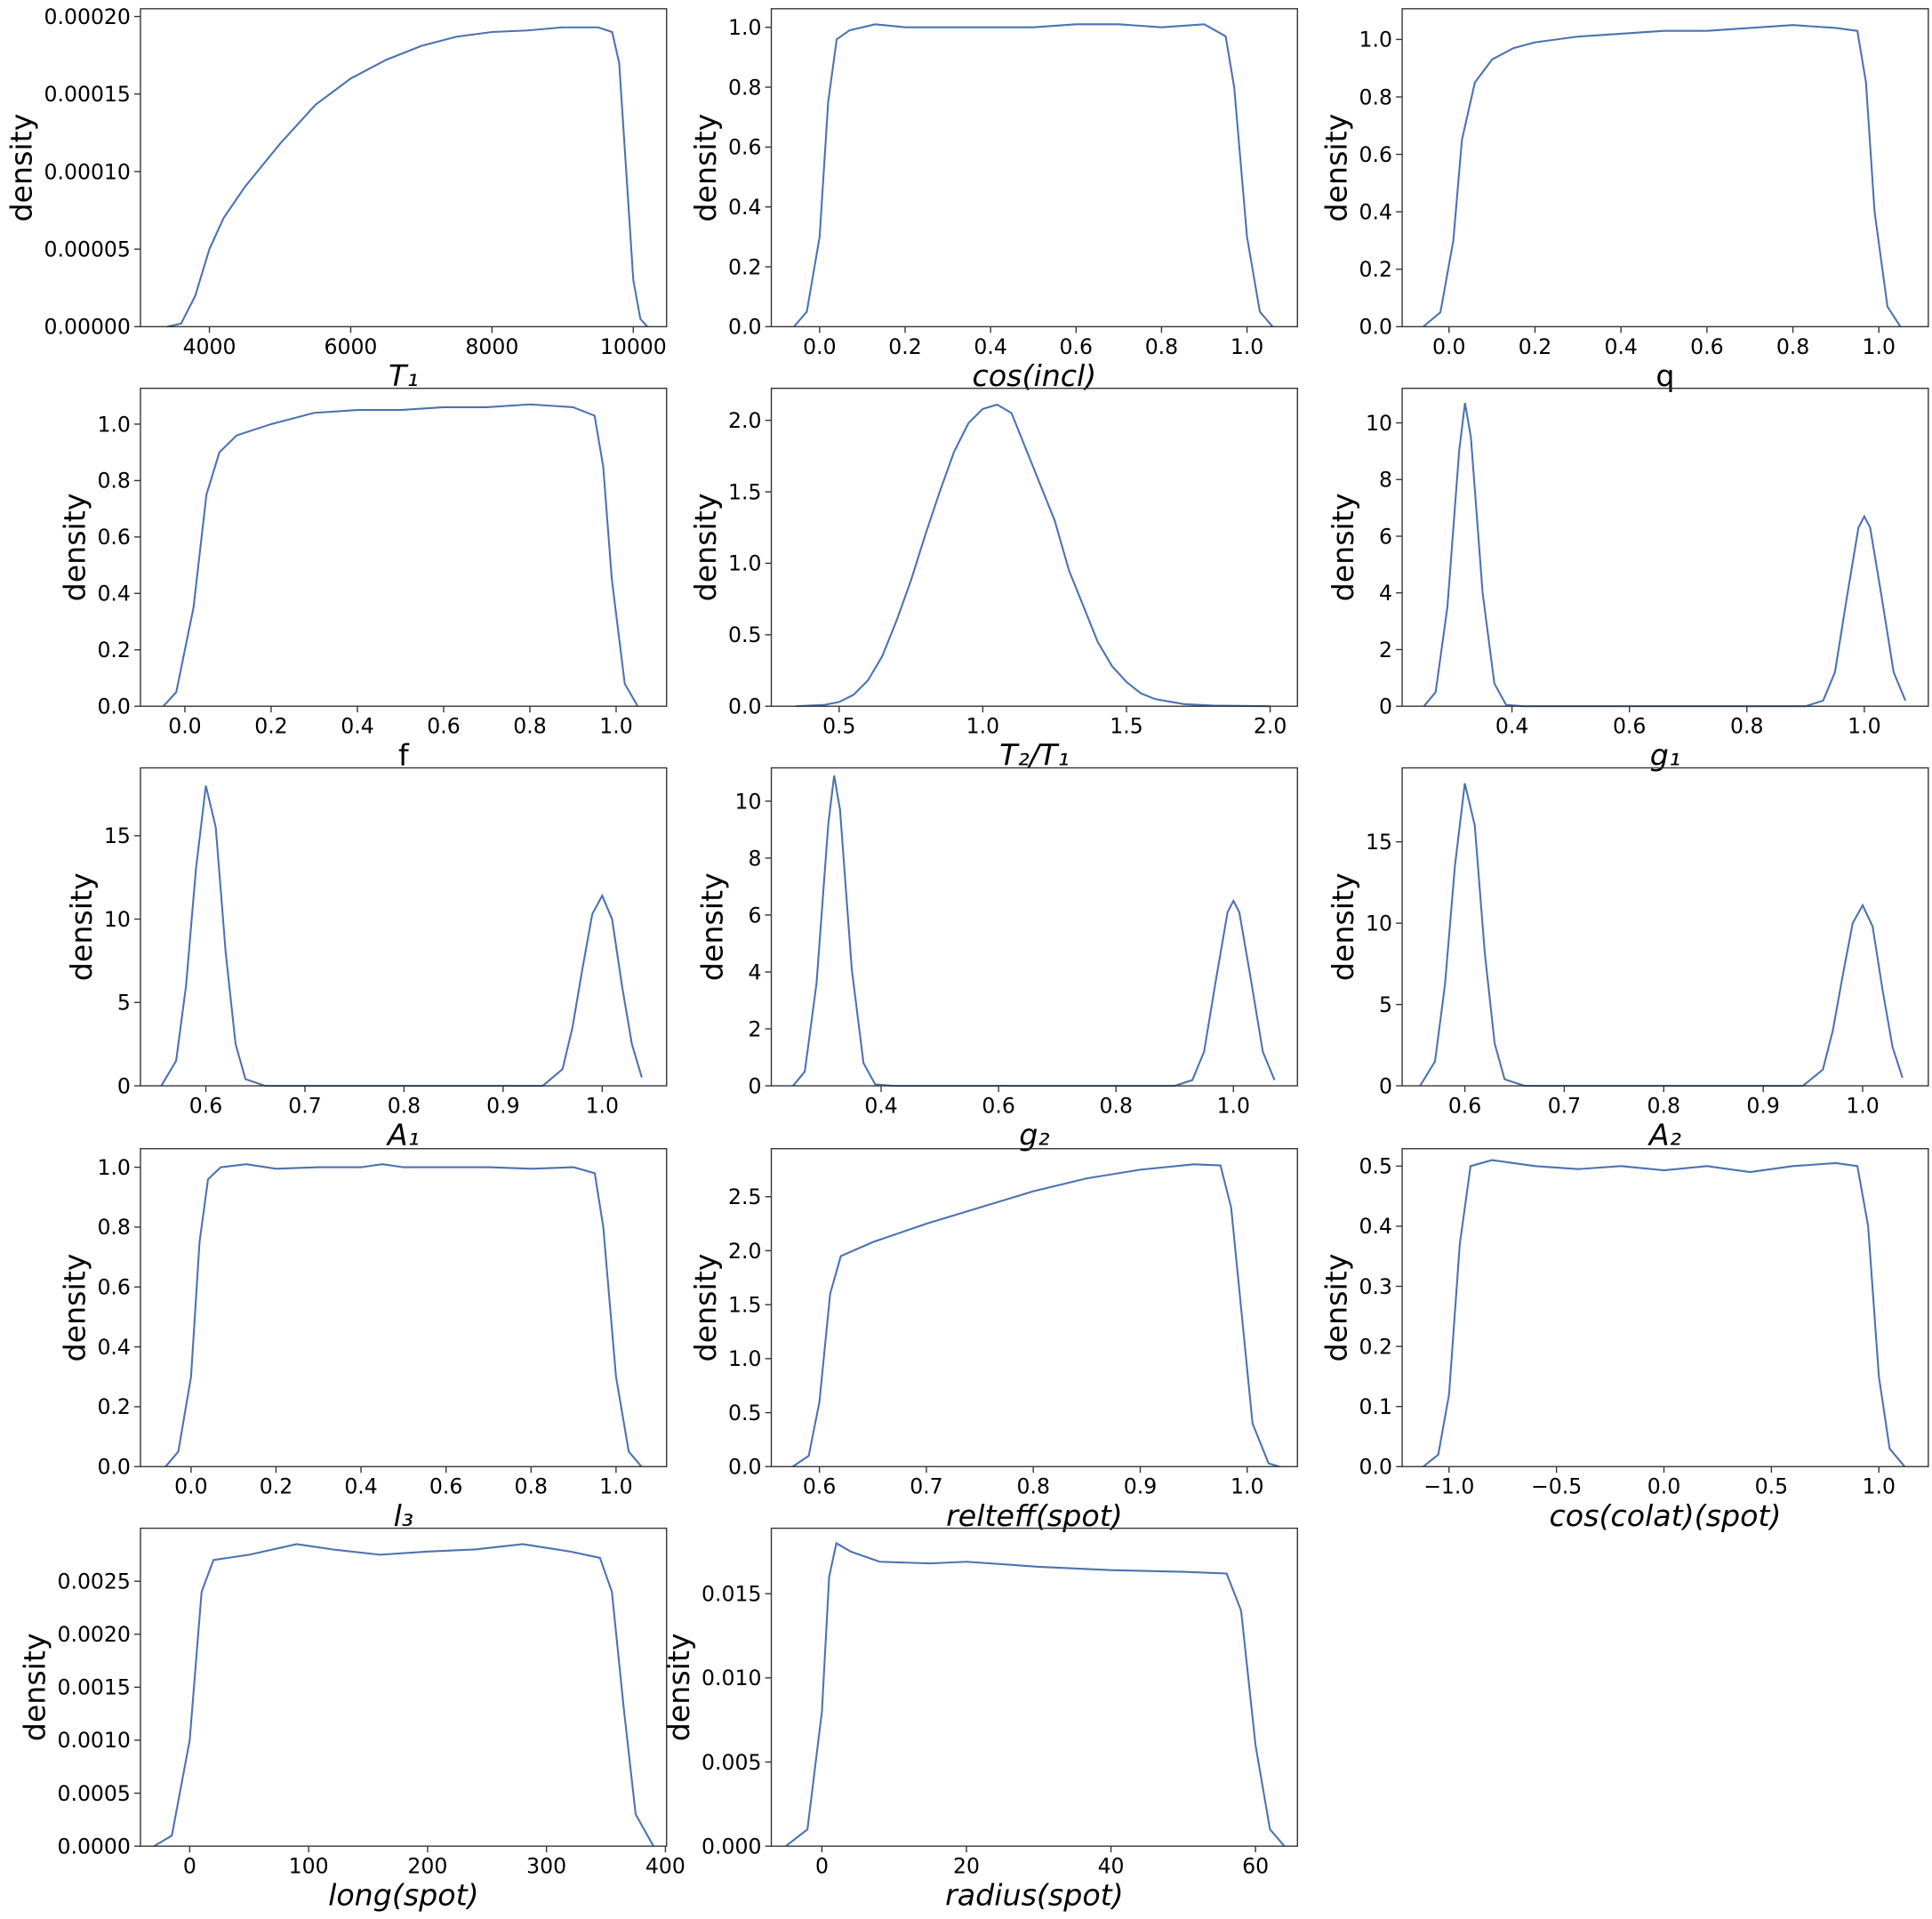 This screenshot has height=1919, width=1932. What do you see at coordinates (745, 492) in the screenshot?
I see `y-tick-label: 1.5` at bounding box center [745, 492].